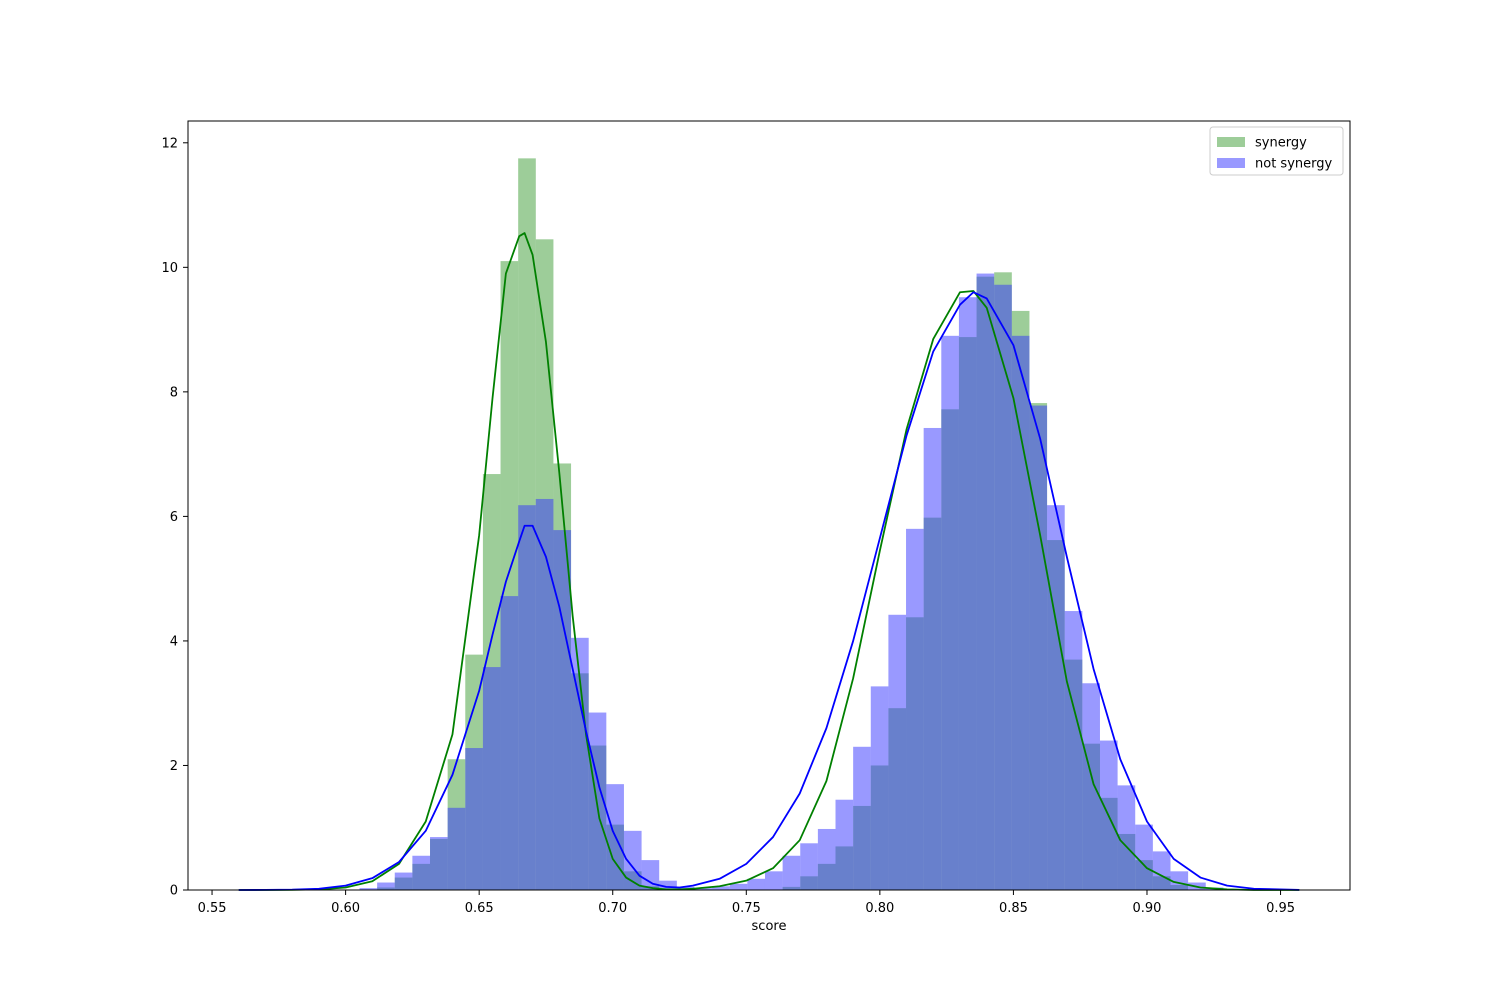  What do you see at coordinates (169, 268) in the screenshot?
I see `y-tick-label: 10` at bounding box center [169, 268].